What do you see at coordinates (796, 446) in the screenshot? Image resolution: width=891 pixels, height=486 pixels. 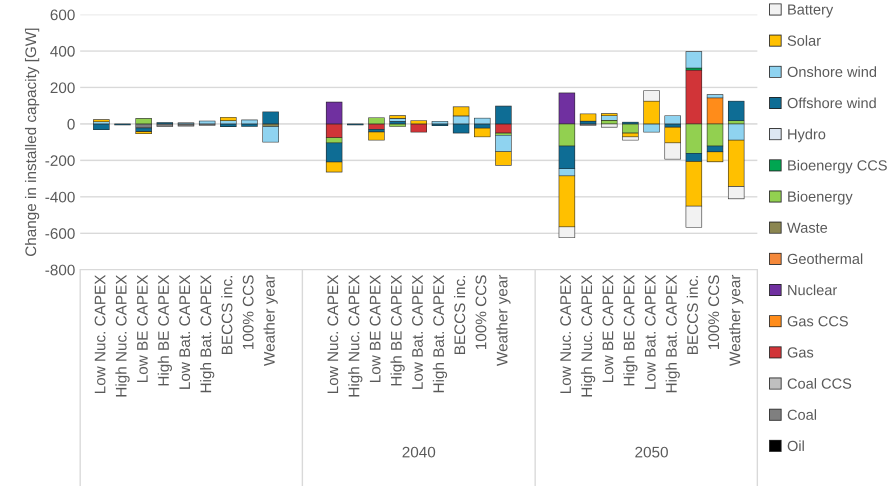 I see `legend-label: Oil` at bounding box center [796, 446].